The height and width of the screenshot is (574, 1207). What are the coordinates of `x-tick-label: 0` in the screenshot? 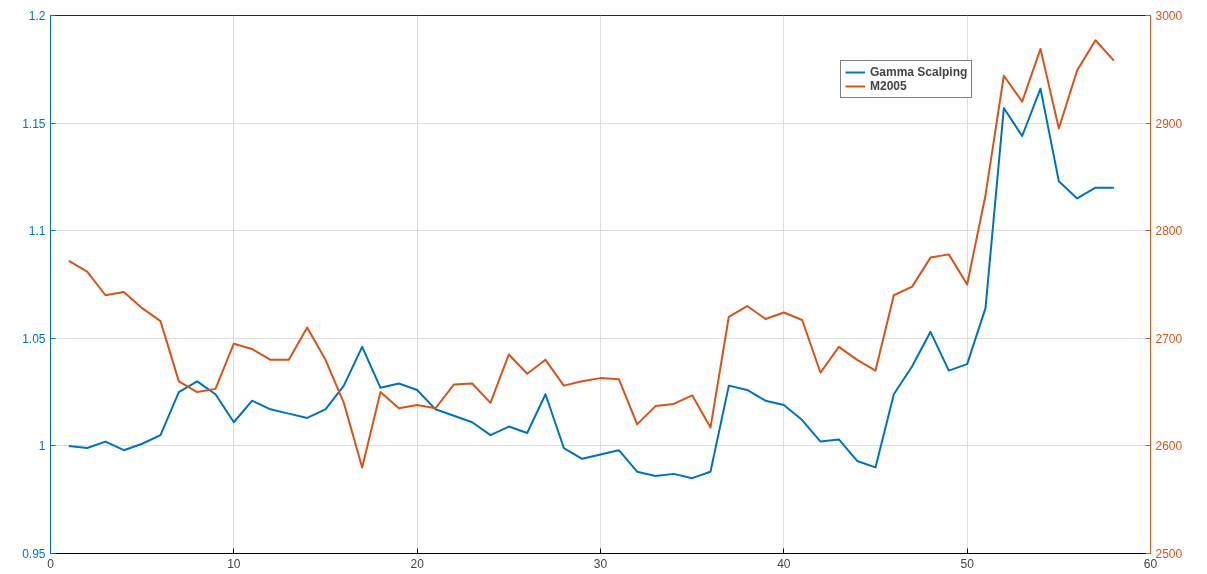 It's located at (51, 563).